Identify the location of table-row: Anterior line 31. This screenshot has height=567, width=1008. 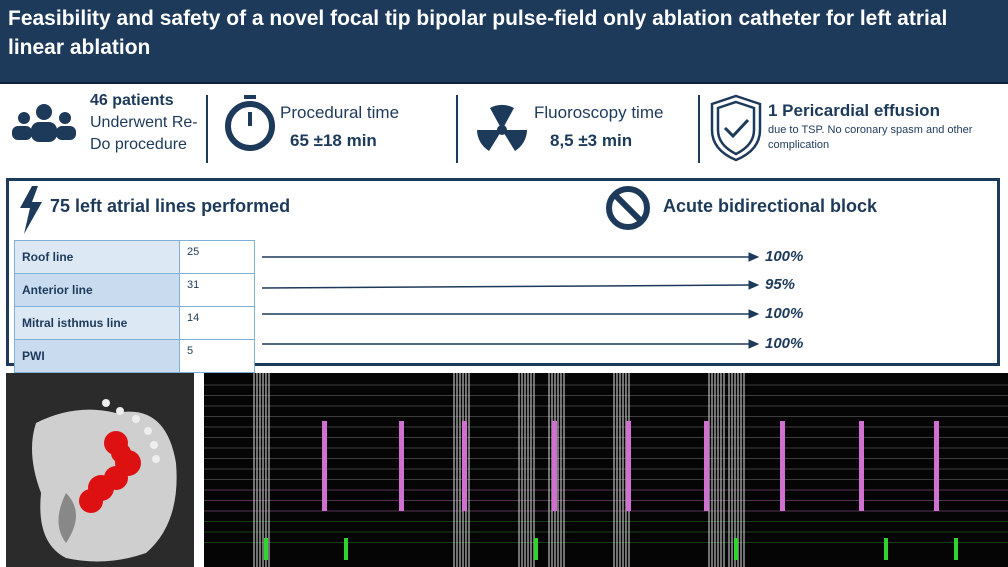
(134, 290).